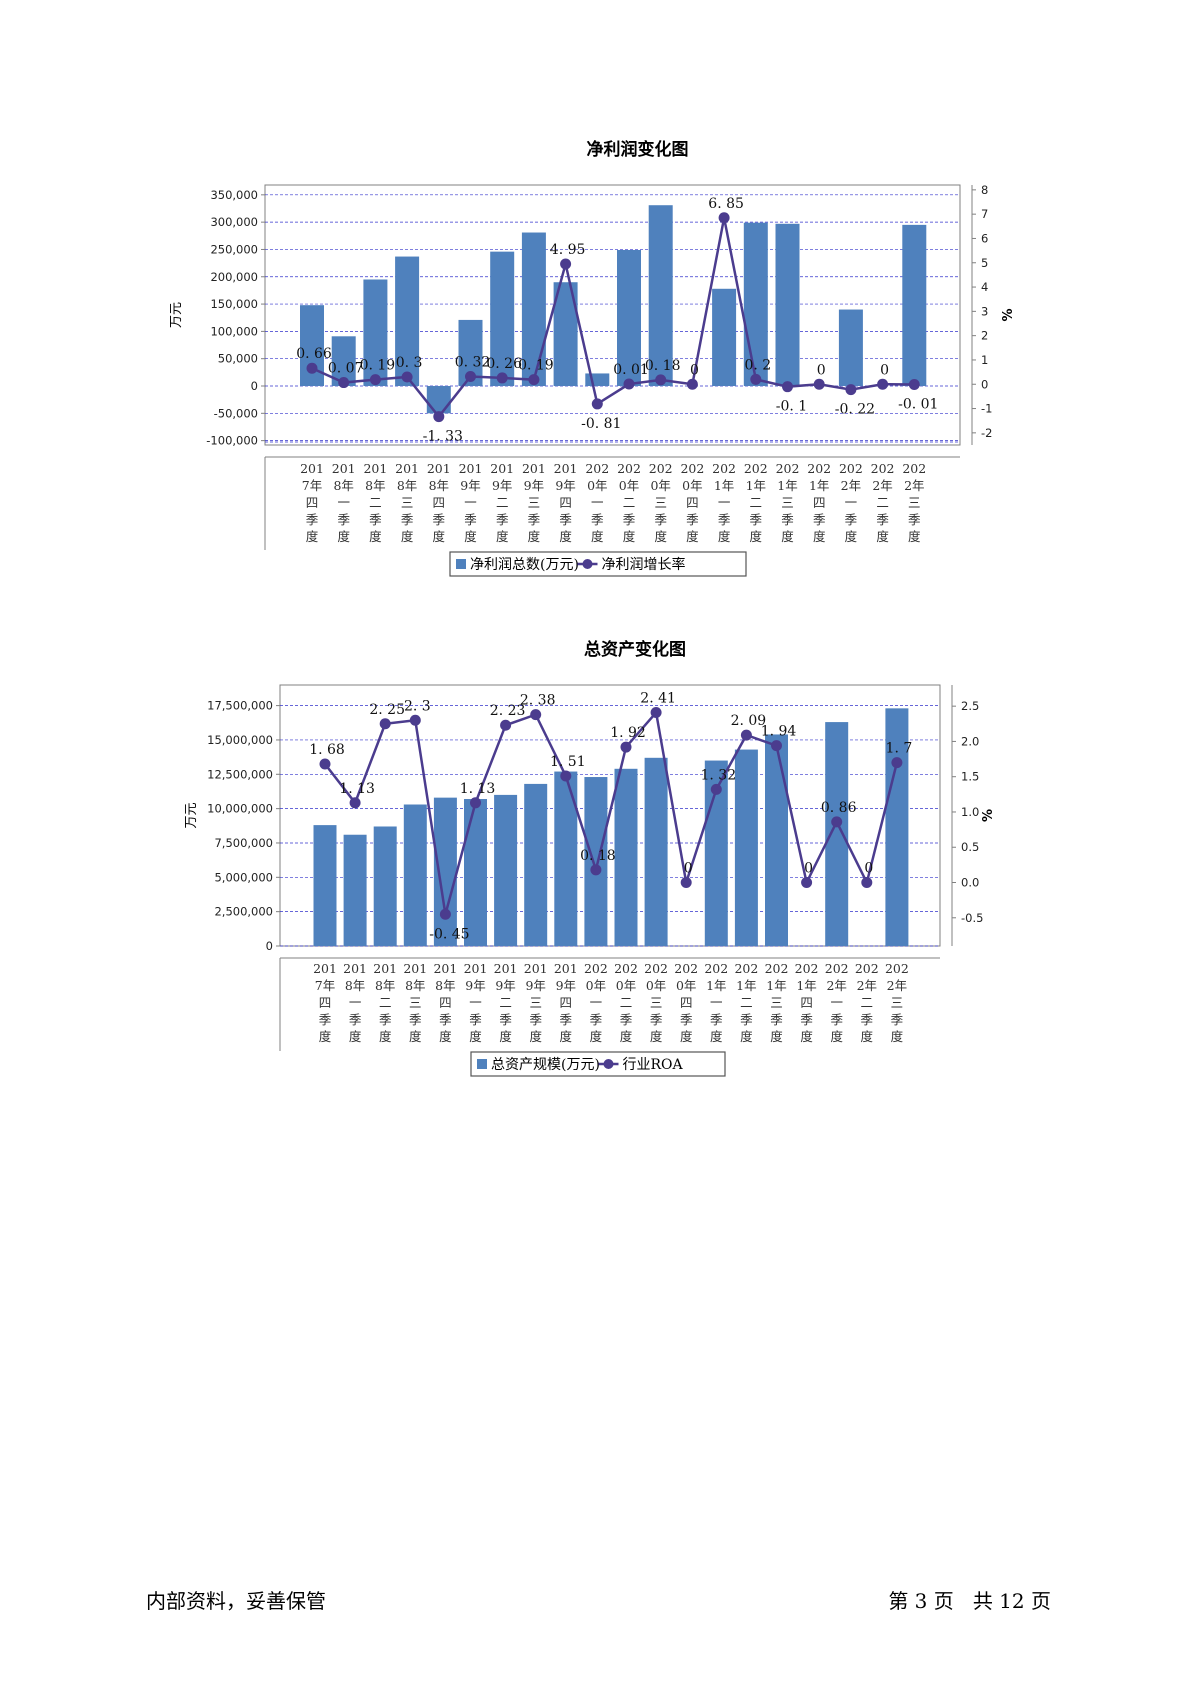 The height and width of the screenshot is (1684, 1191). Describe the element at coordinates (243, 877) in the screenshot. I see `y-tick-label: 5,000,000` at that location.